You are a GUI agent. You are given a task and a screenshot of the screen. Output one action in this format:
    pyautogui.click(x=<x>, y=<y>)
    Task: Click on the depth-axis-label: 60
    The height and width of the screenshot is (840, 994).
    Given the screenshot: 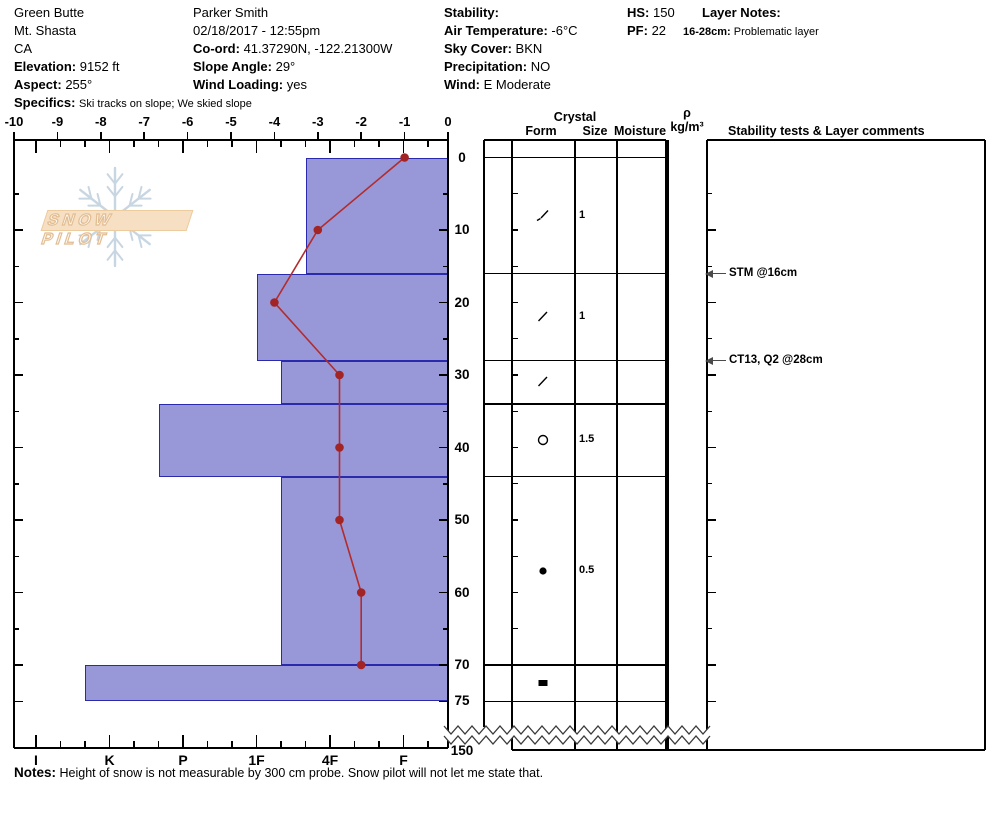 What is the action you would take?
    pyautogui.click(x=462, y=592)
    